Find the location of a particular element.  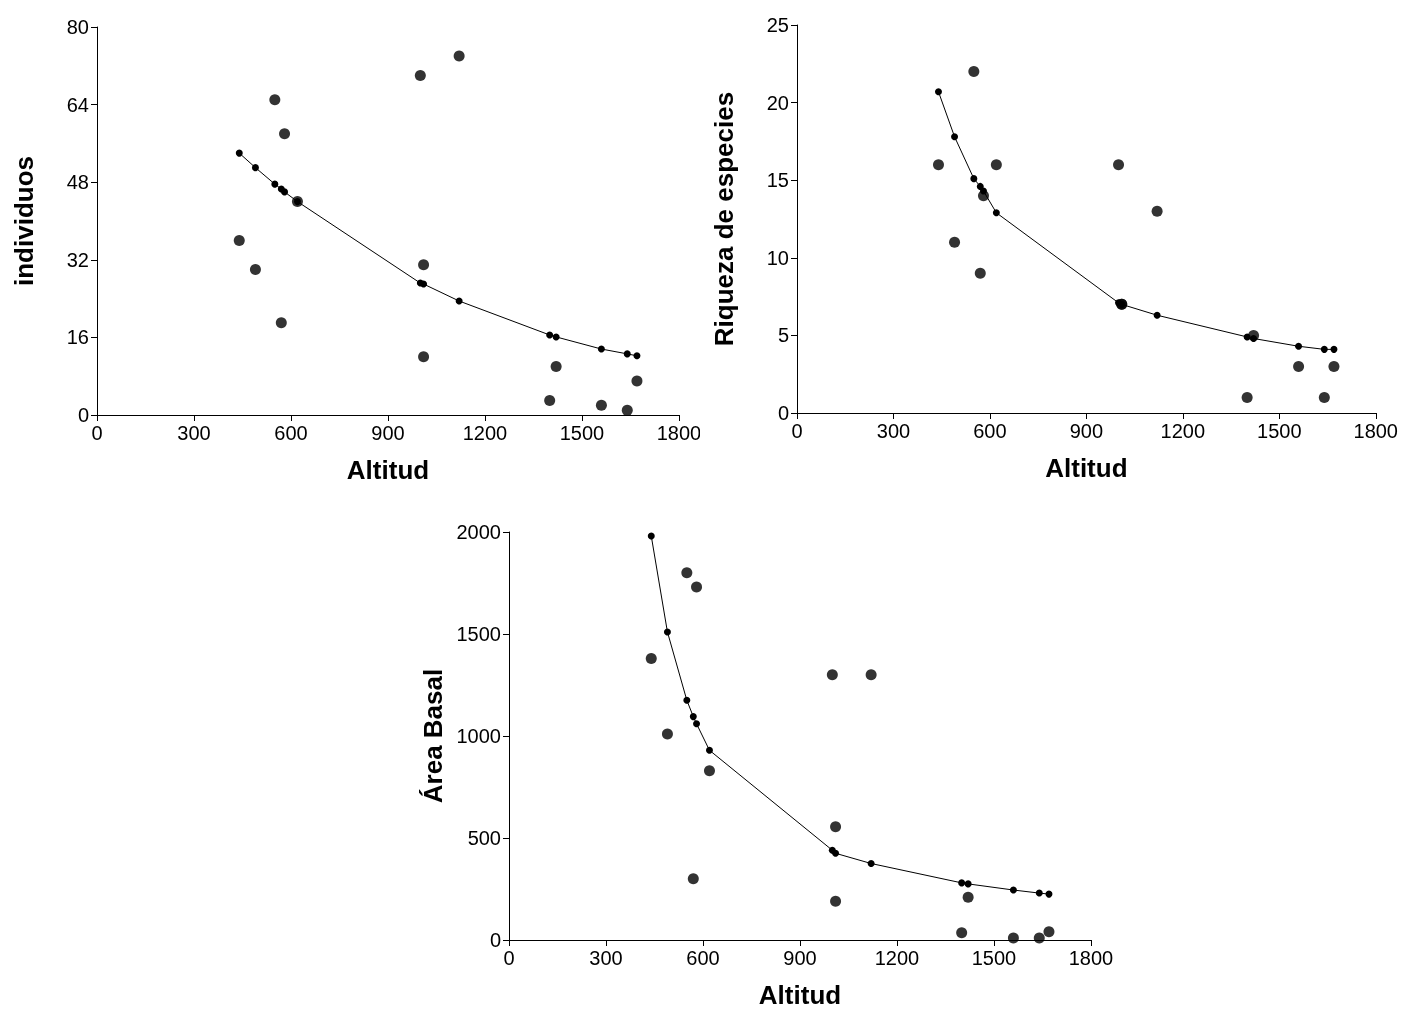

y-axis-title: Riqueza de especies is located at coordinates (724, 219).